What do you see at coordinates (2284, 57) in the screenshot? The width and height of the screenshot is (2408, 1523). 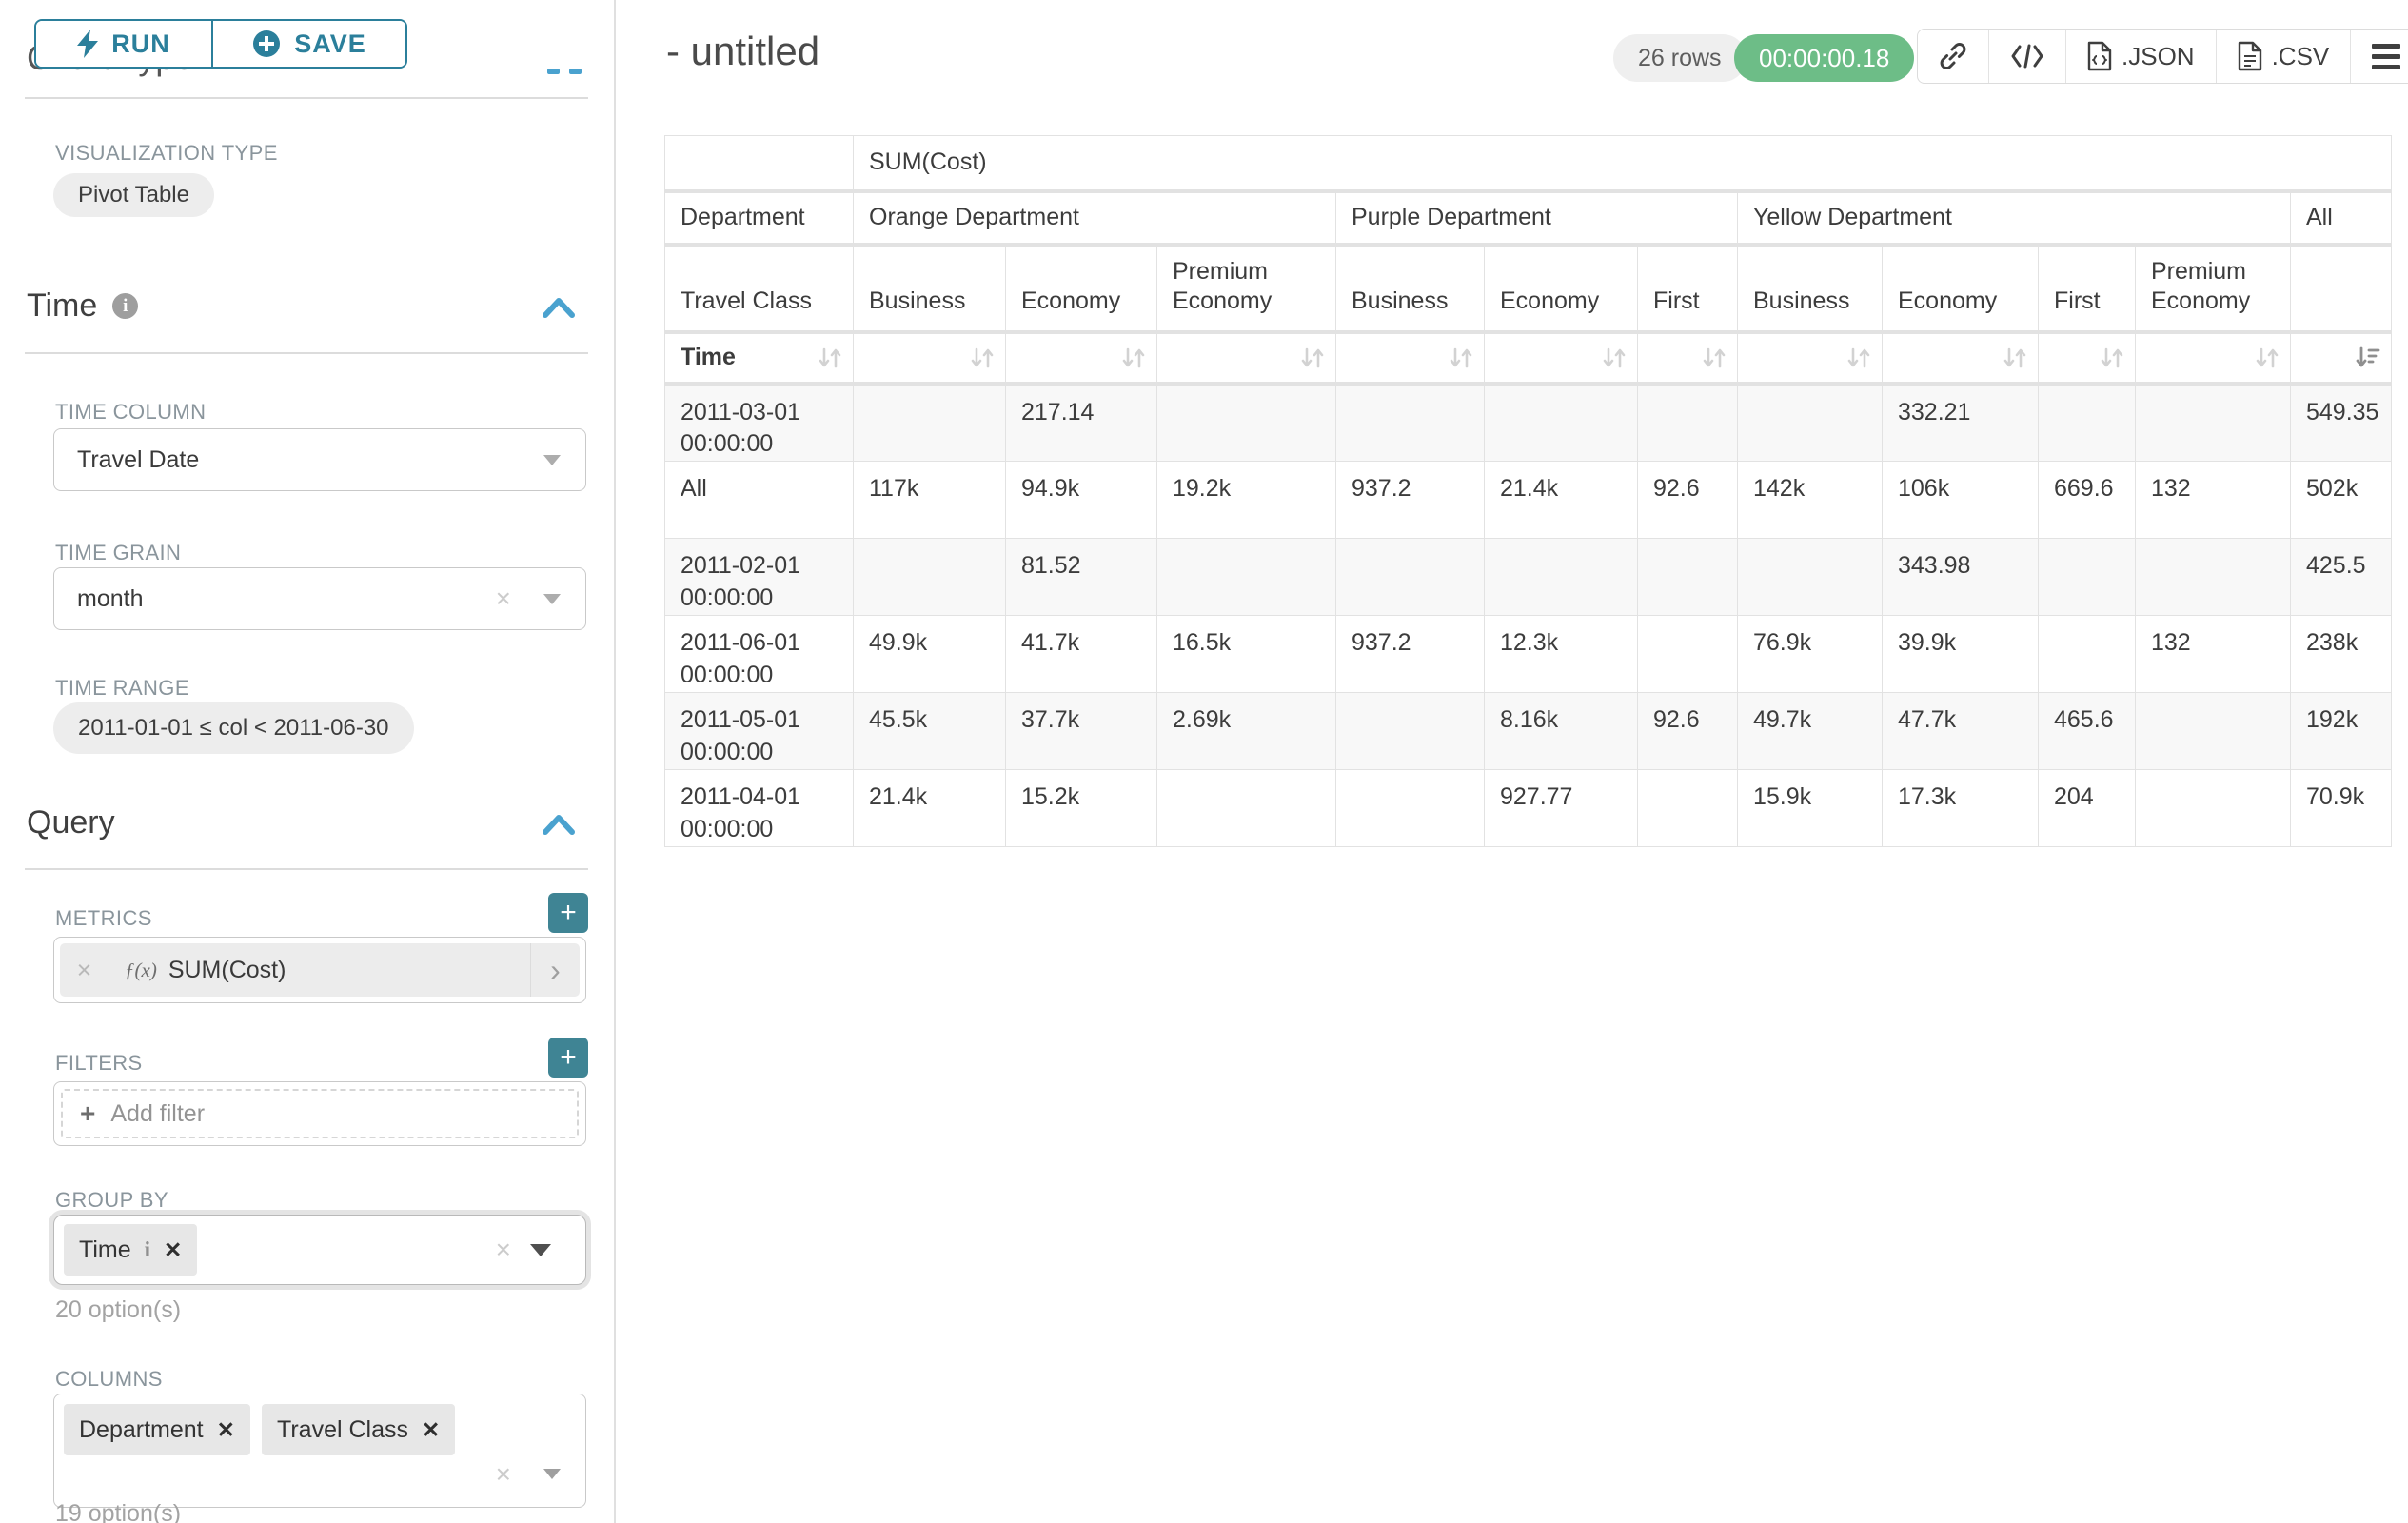 I see `export-csv-button: .CSV` at bounding box center [2284, 57].